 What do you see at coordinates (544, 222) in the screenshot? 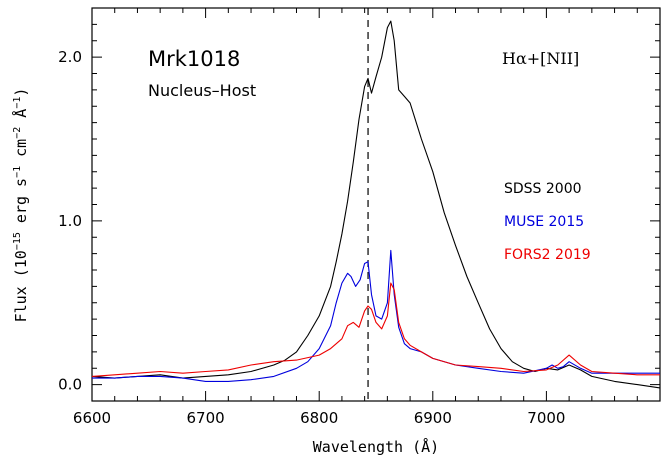
I see `legend-entry-1: MUSE 2015` at bounding box center [544, 222].